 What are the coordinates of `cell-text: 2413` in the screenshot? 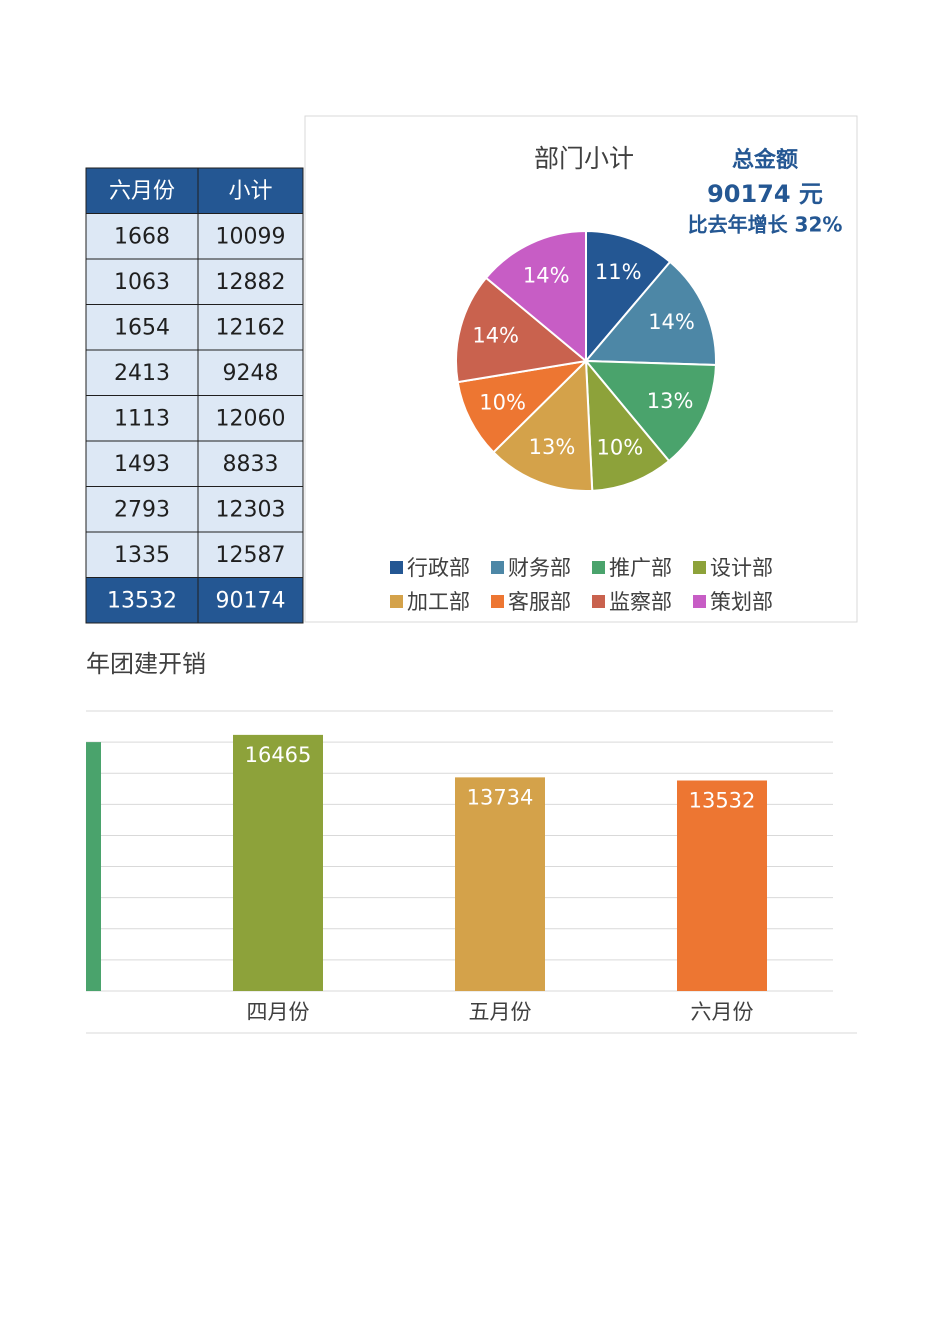 It's located at (142, 373).